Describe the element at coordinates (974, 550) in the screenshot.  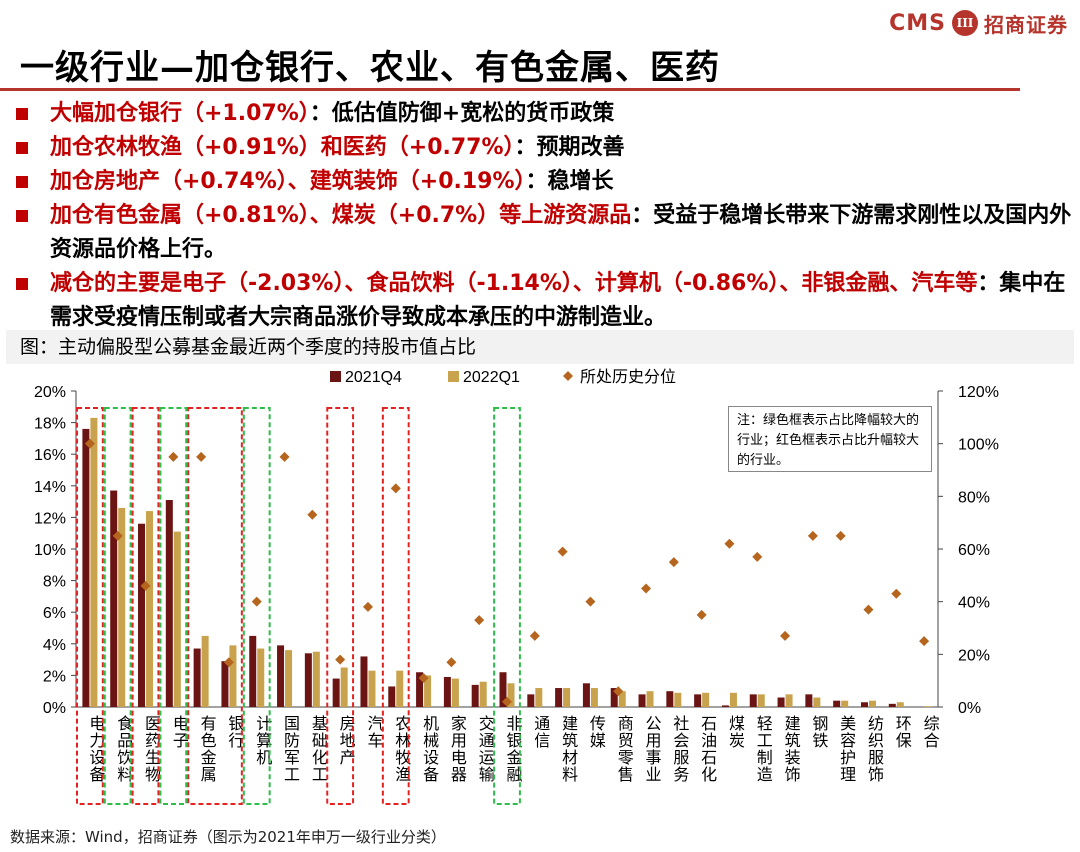
I see `y2-tick-label: 60%` at that location.